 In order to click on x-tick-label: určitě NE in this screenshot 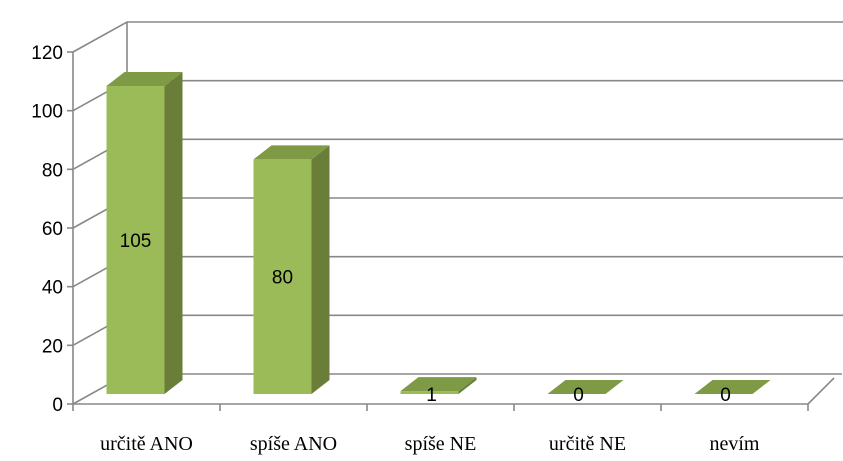, I will do `click(587, 444)`.